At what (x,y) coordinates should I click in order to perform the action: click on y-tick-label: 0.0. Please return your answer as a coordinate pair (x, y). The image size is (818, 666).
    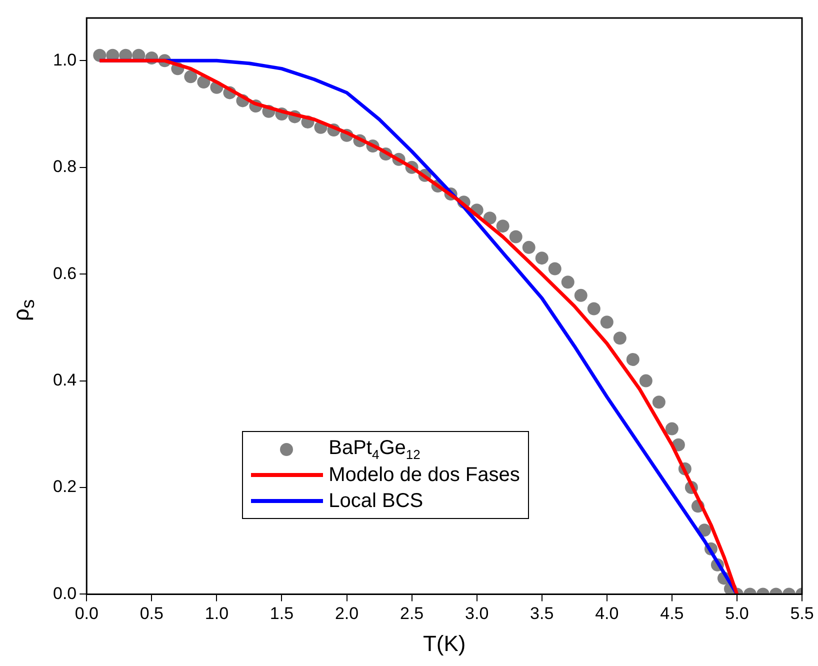
    Looking at the image, I should click on (64, 593).